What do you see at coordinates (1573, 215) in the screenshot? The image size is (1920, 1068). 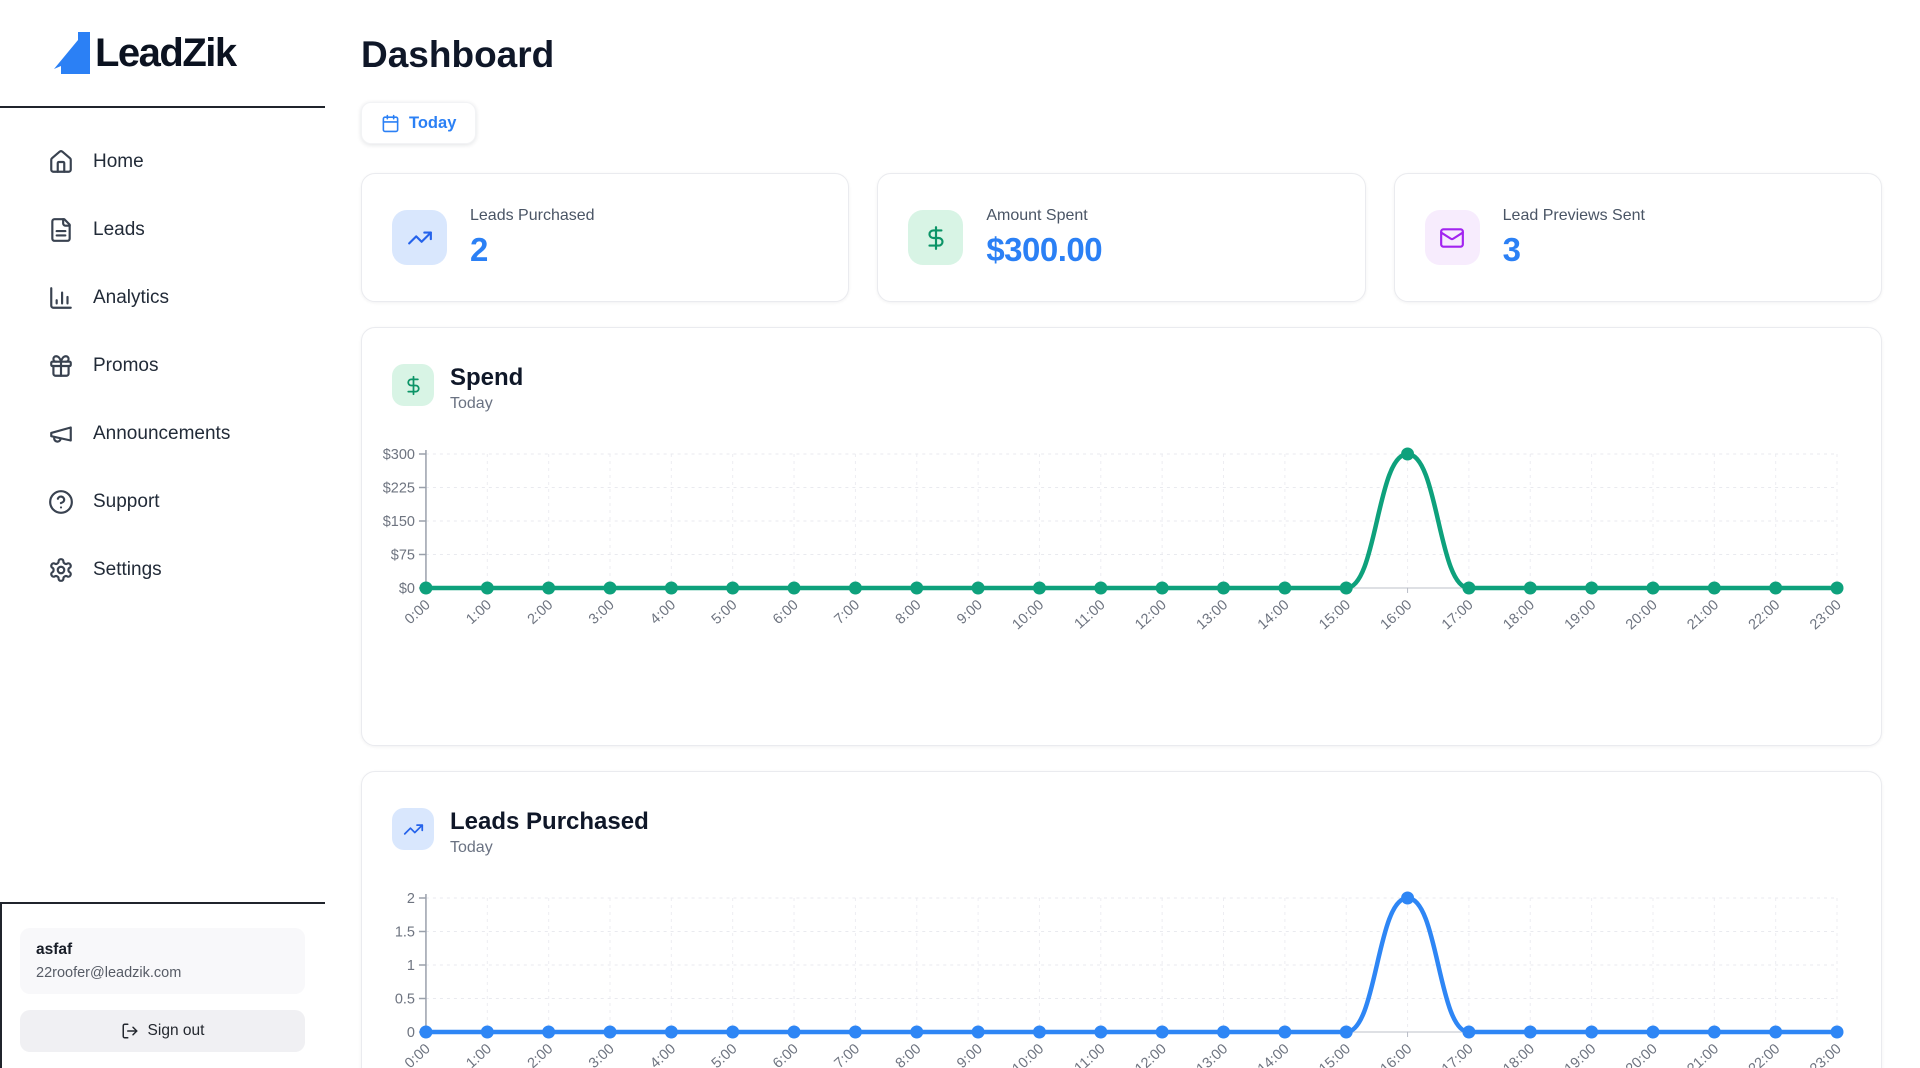 I see `stat-label: Lead Previews Sent` at bounding box center [1573, 215].